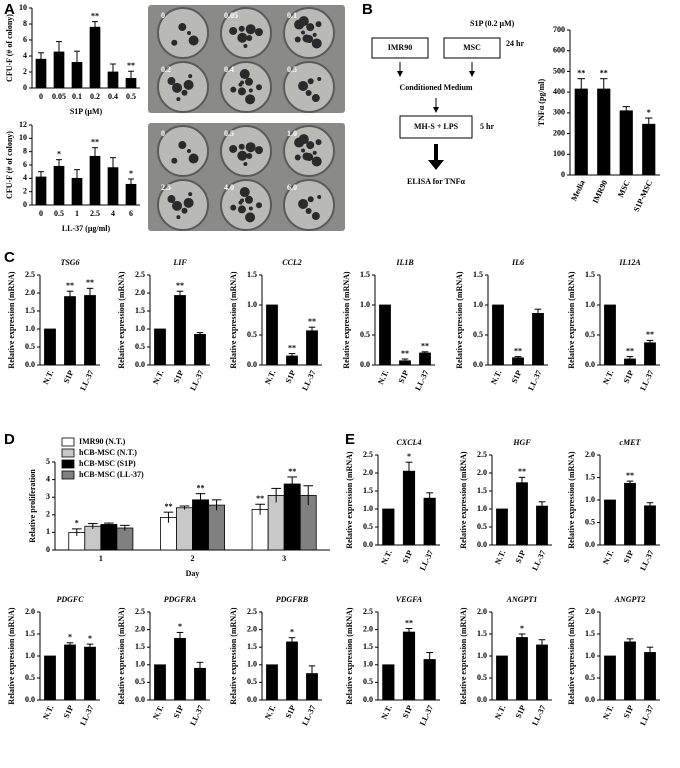  What do you see at coordinates (183, 151) in the screenshot?
I see `well` at bounding box center [183, 151].